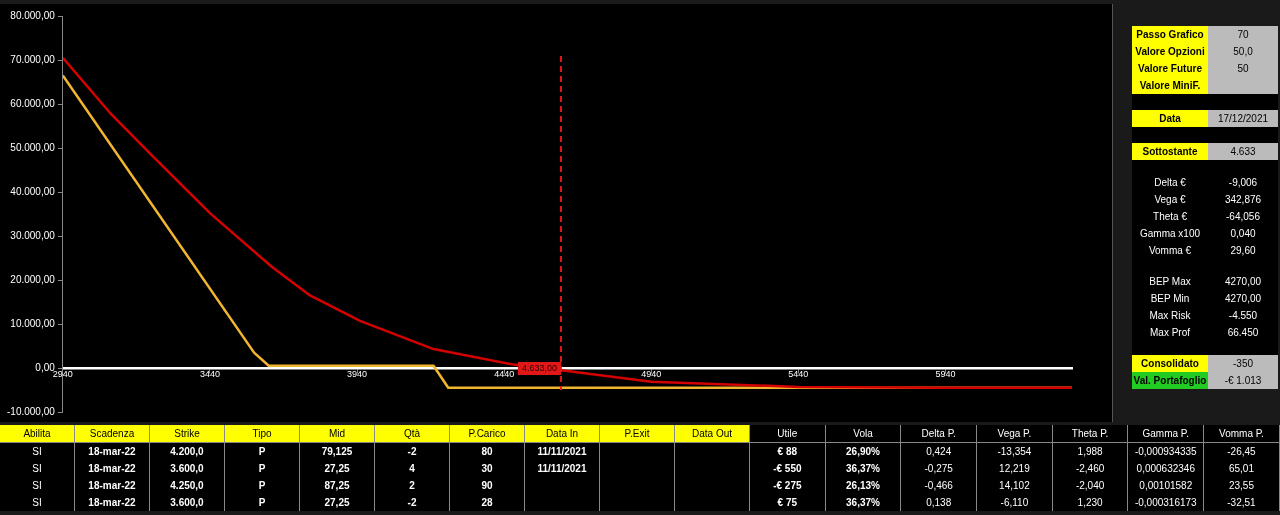 The image size is (1280, 515). What do you see at coordinates (1243, 363) in the screenshot?
I see `text: -350` at bounding box center [1243, 363].